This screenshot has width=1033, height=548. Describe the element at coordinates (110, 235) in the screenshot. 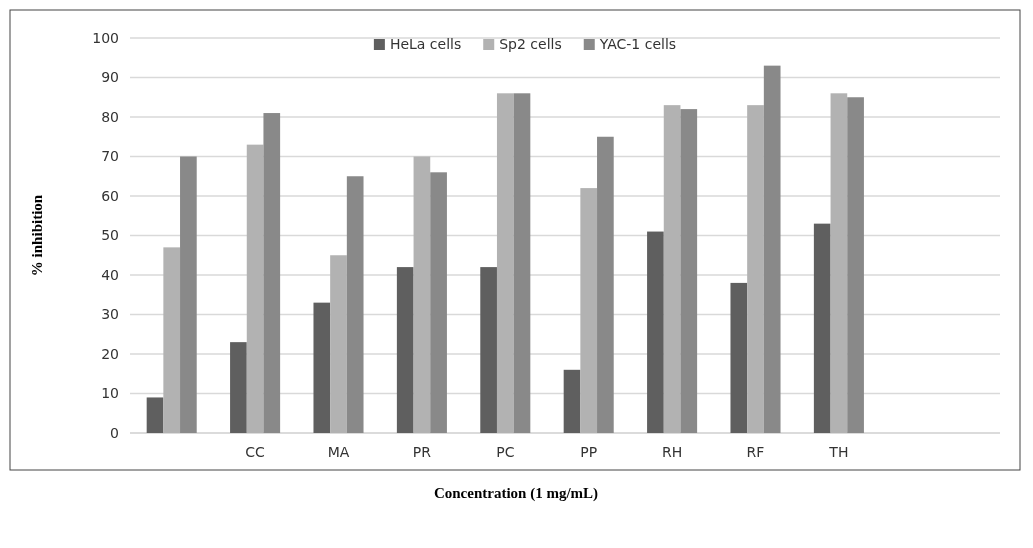

I see `y-tick-label: 50` at that location.